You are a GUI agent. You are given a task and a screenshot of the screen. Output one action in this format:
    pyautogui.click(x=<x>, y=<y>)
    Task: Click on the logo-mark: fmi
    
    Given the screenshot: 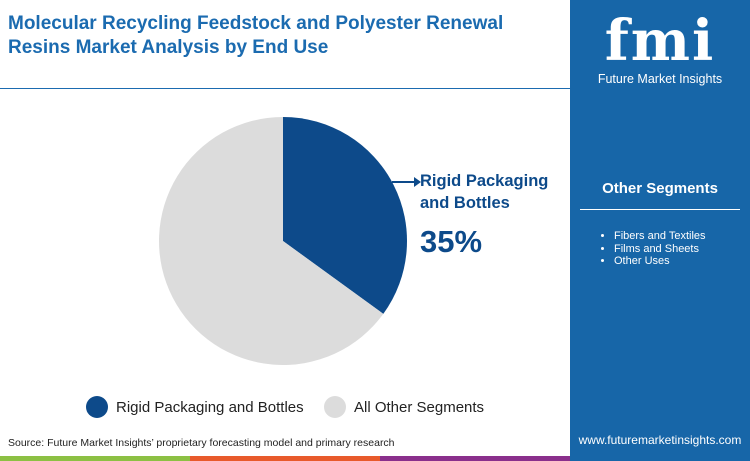 What is the action you would take?
    pyautogui.click(x=660, y=41)
    